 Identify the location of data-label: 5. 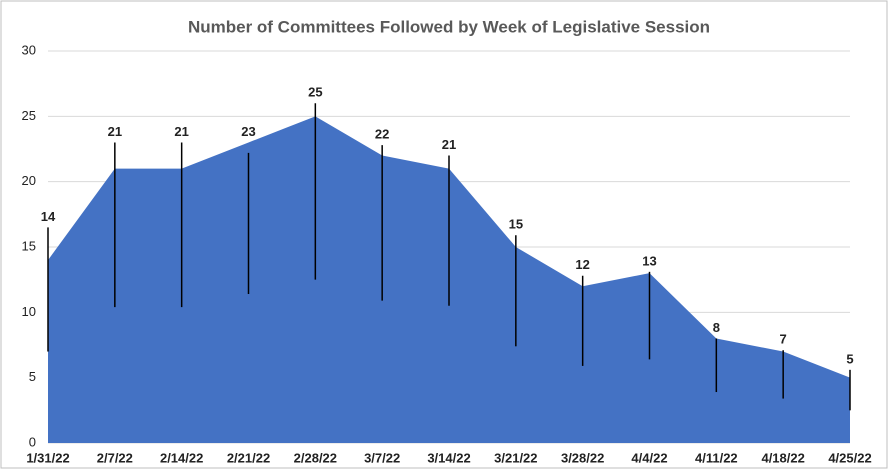
(849, 358).